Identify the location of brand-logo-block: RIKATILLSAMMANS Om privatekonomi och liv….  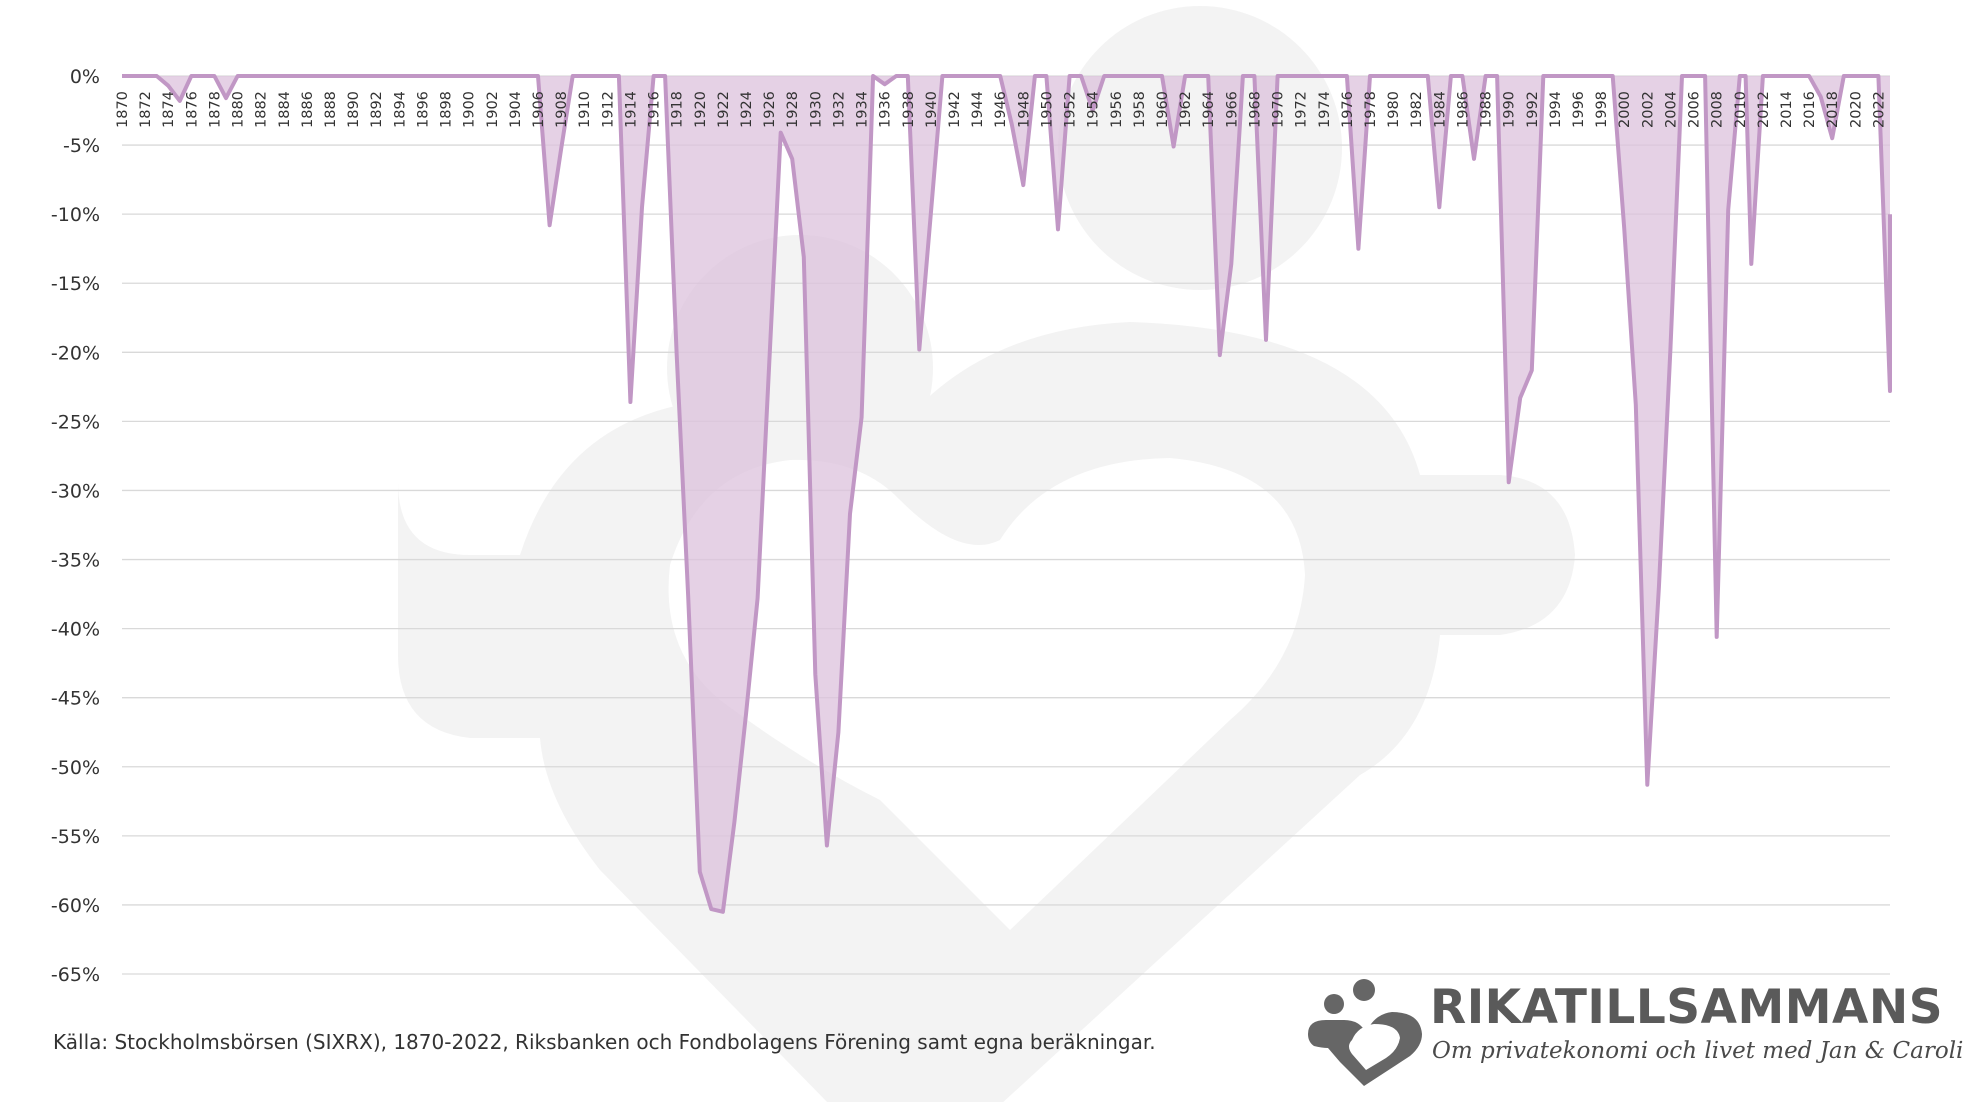
(1631, 1033).